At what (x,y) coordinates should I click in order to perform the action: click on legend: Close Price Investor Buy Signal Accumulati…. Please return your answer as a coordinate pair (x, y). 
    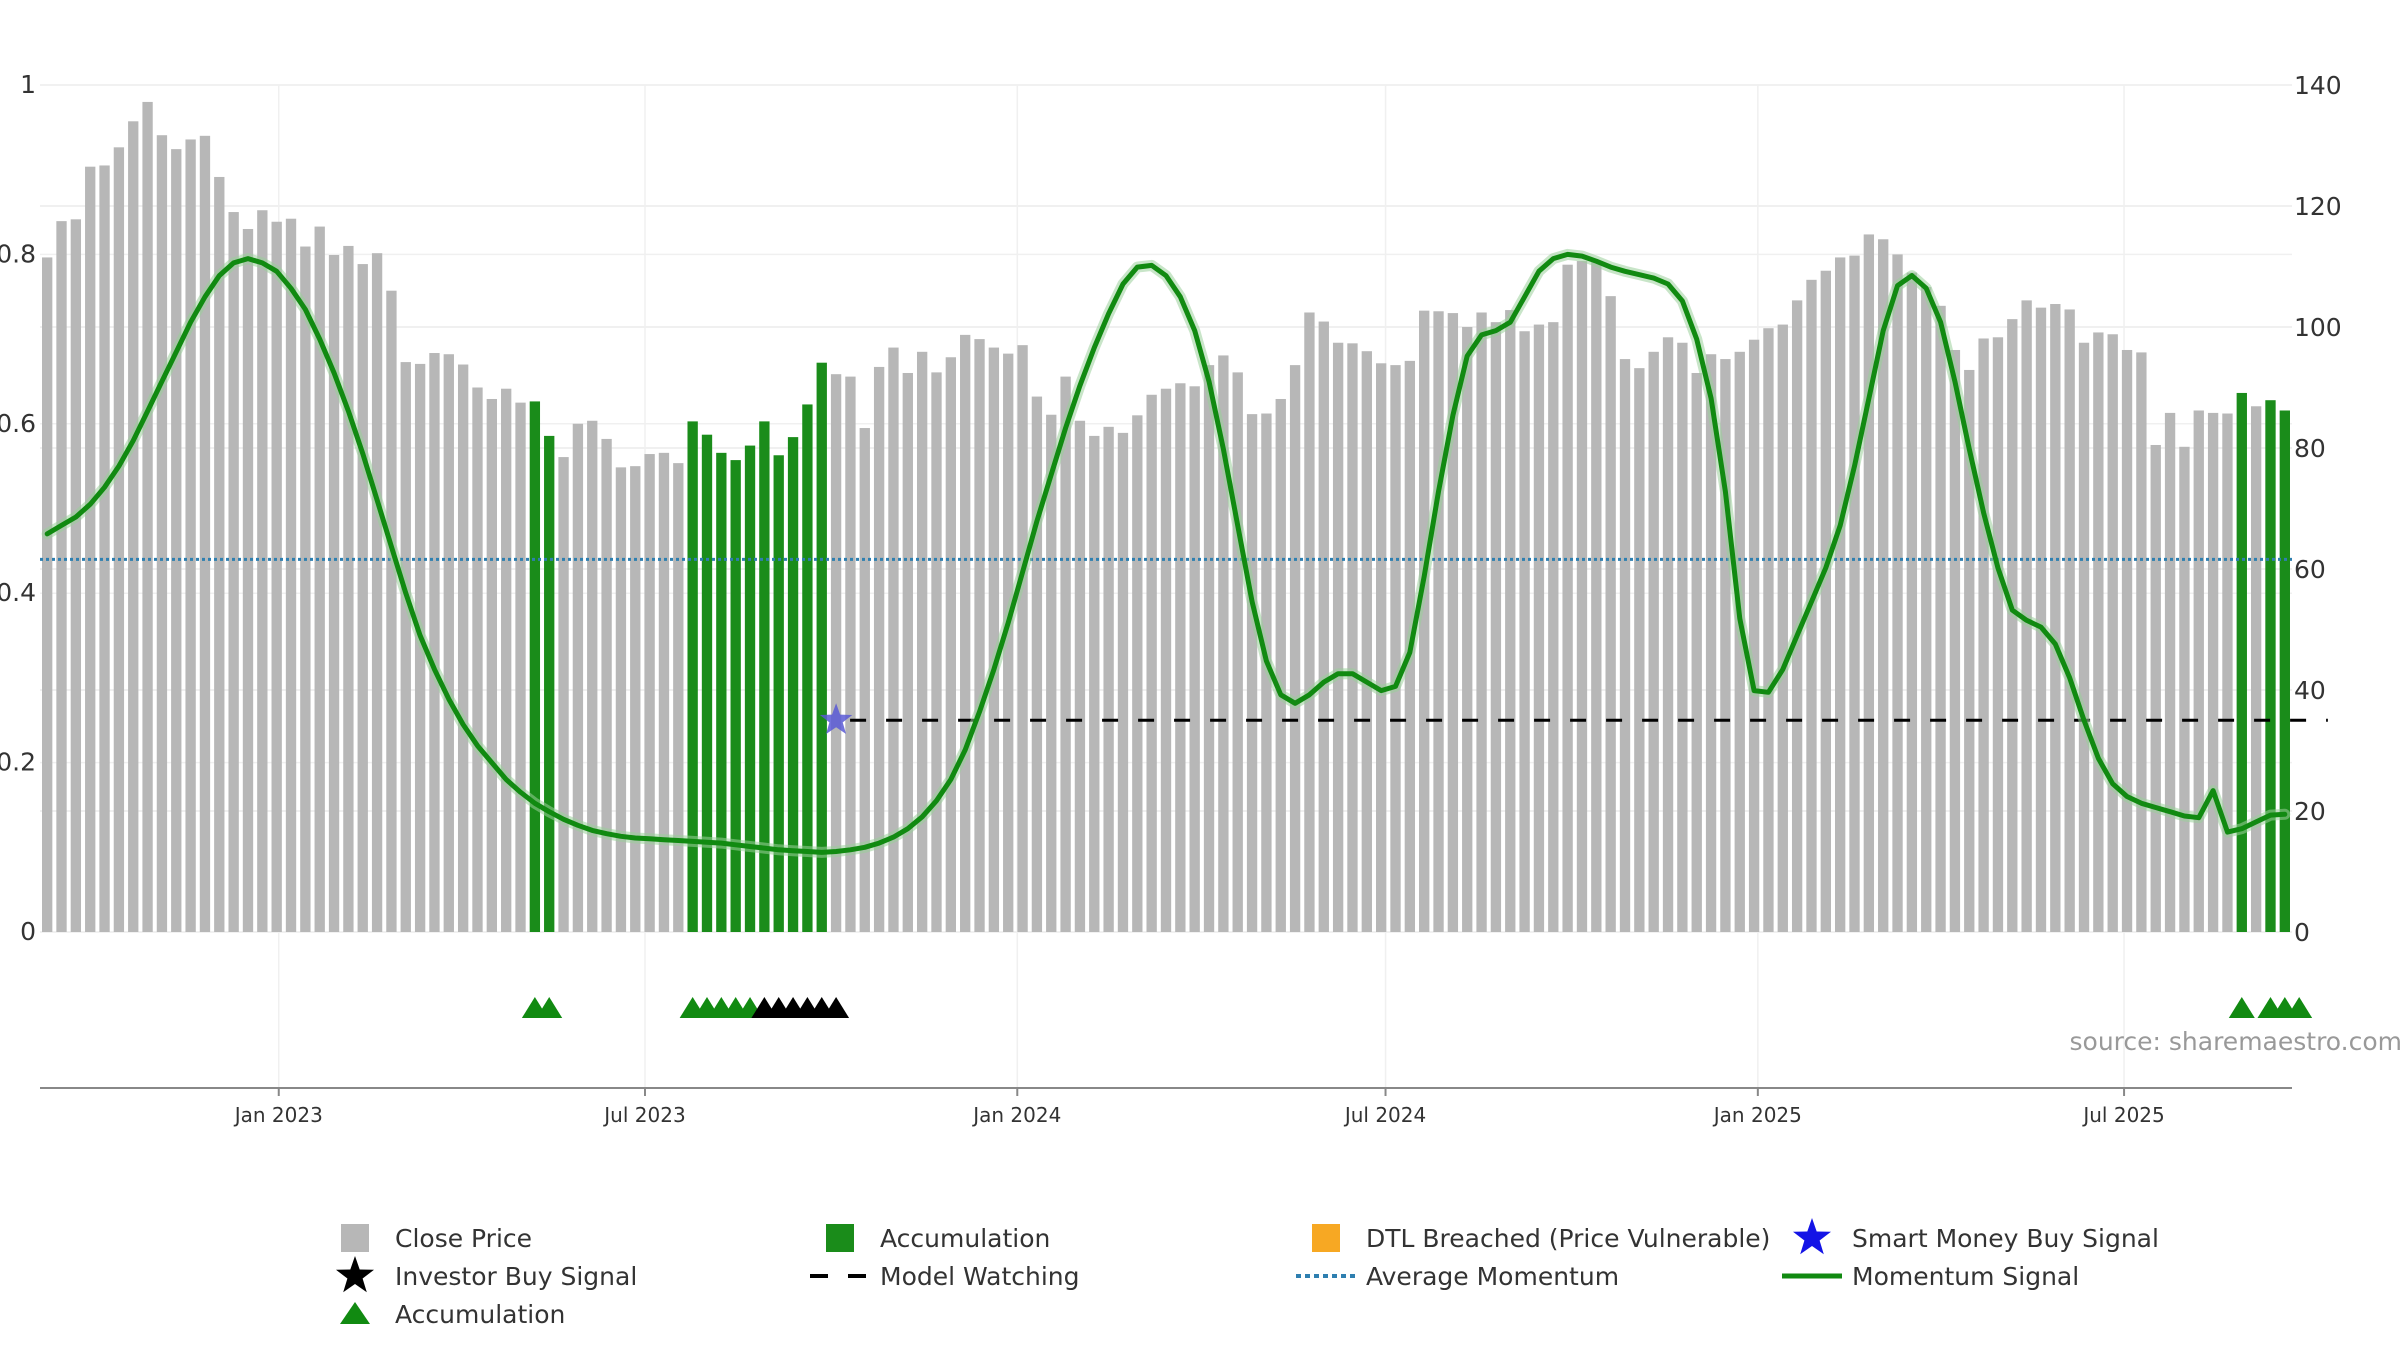
    Looking at the image, I should click on (1247, 1273).